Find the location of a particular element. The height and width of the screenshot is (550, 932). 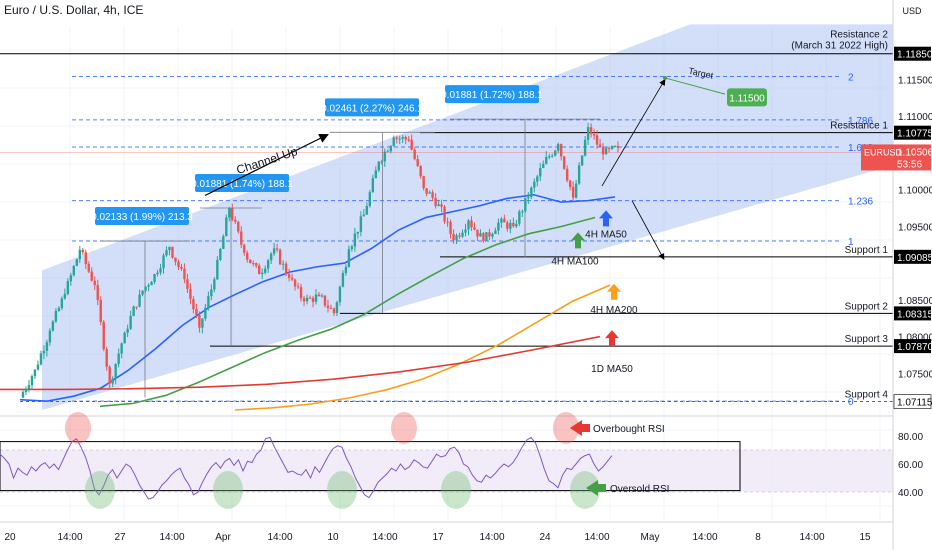

measure-label: 0.02133 (1.99%) 213.3 is located at coordinates (142, 217).